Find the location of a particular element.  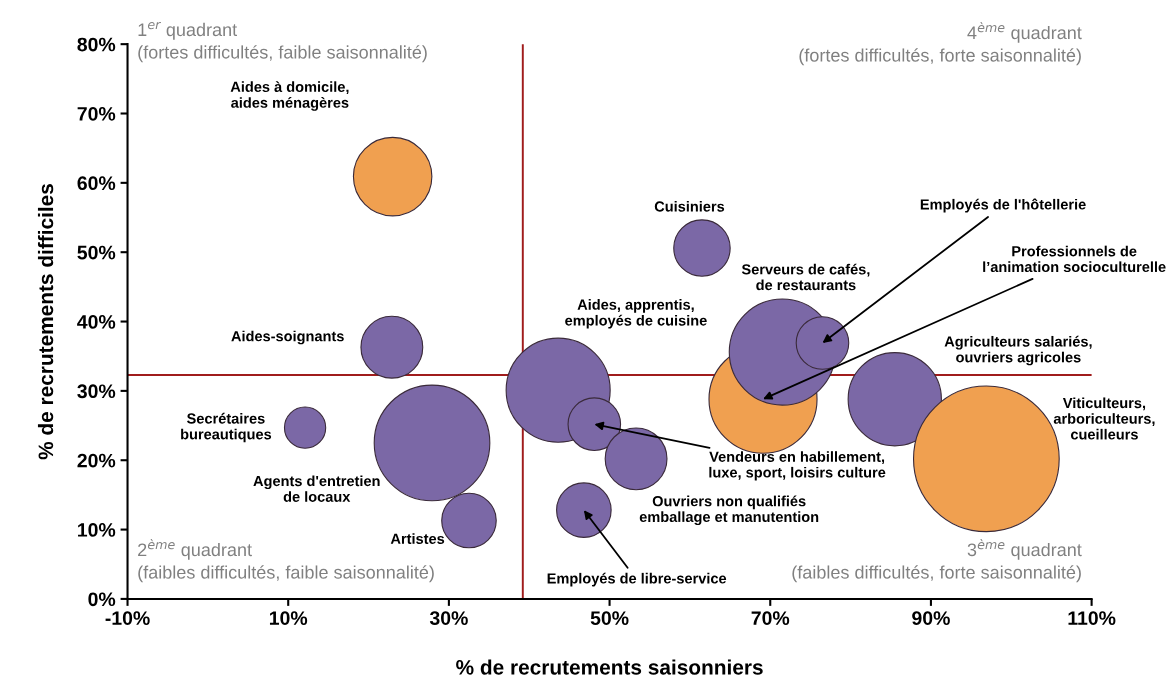

y-tick-label: 80% is located at coordinates (96, 44).